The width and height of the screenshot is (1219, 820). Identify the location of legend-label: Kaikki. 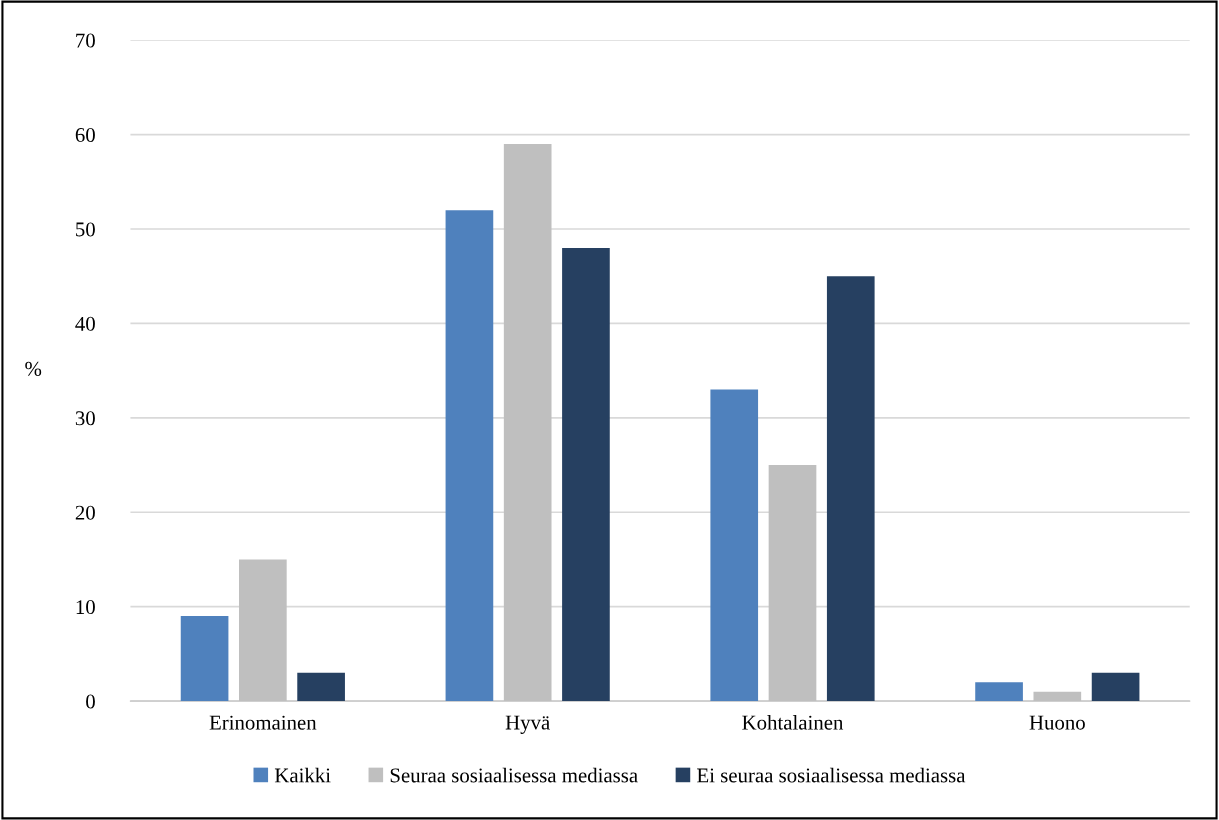
(302, 775).